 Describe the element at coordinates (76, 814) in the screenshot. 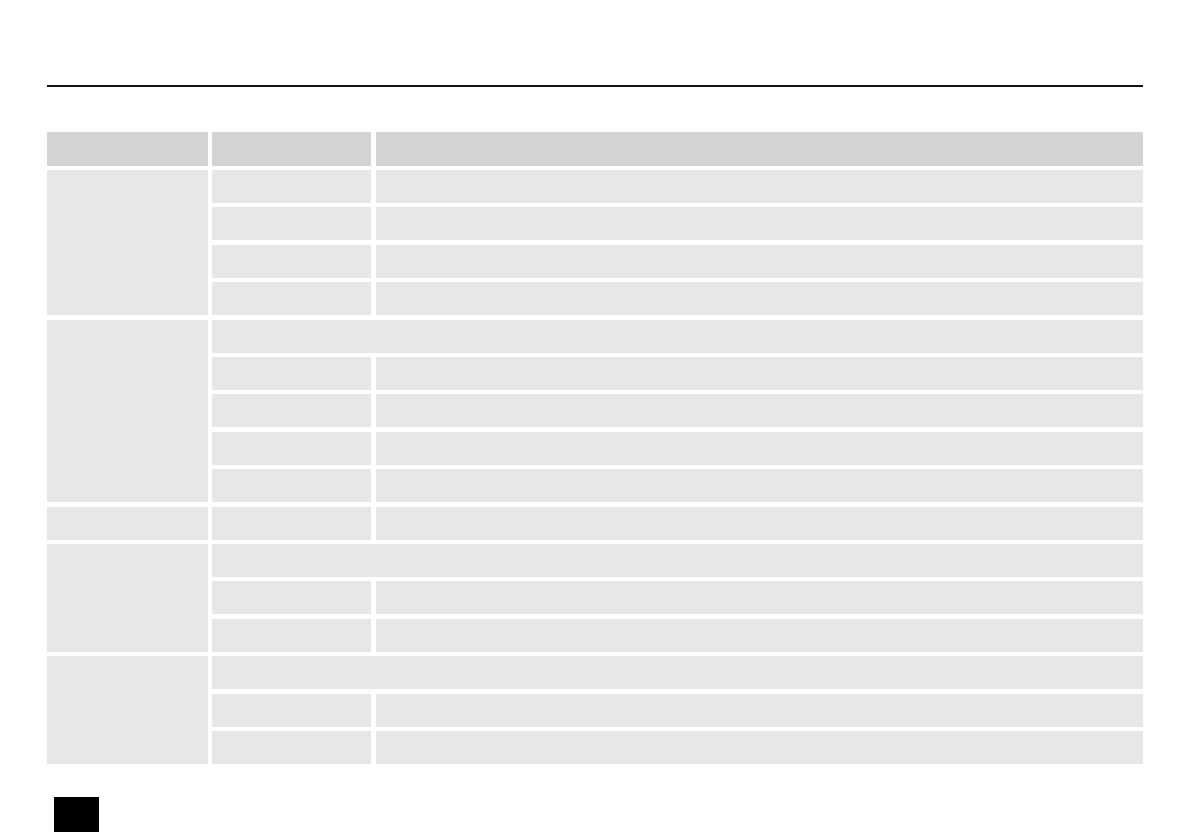

I see `page-marker` at that location.